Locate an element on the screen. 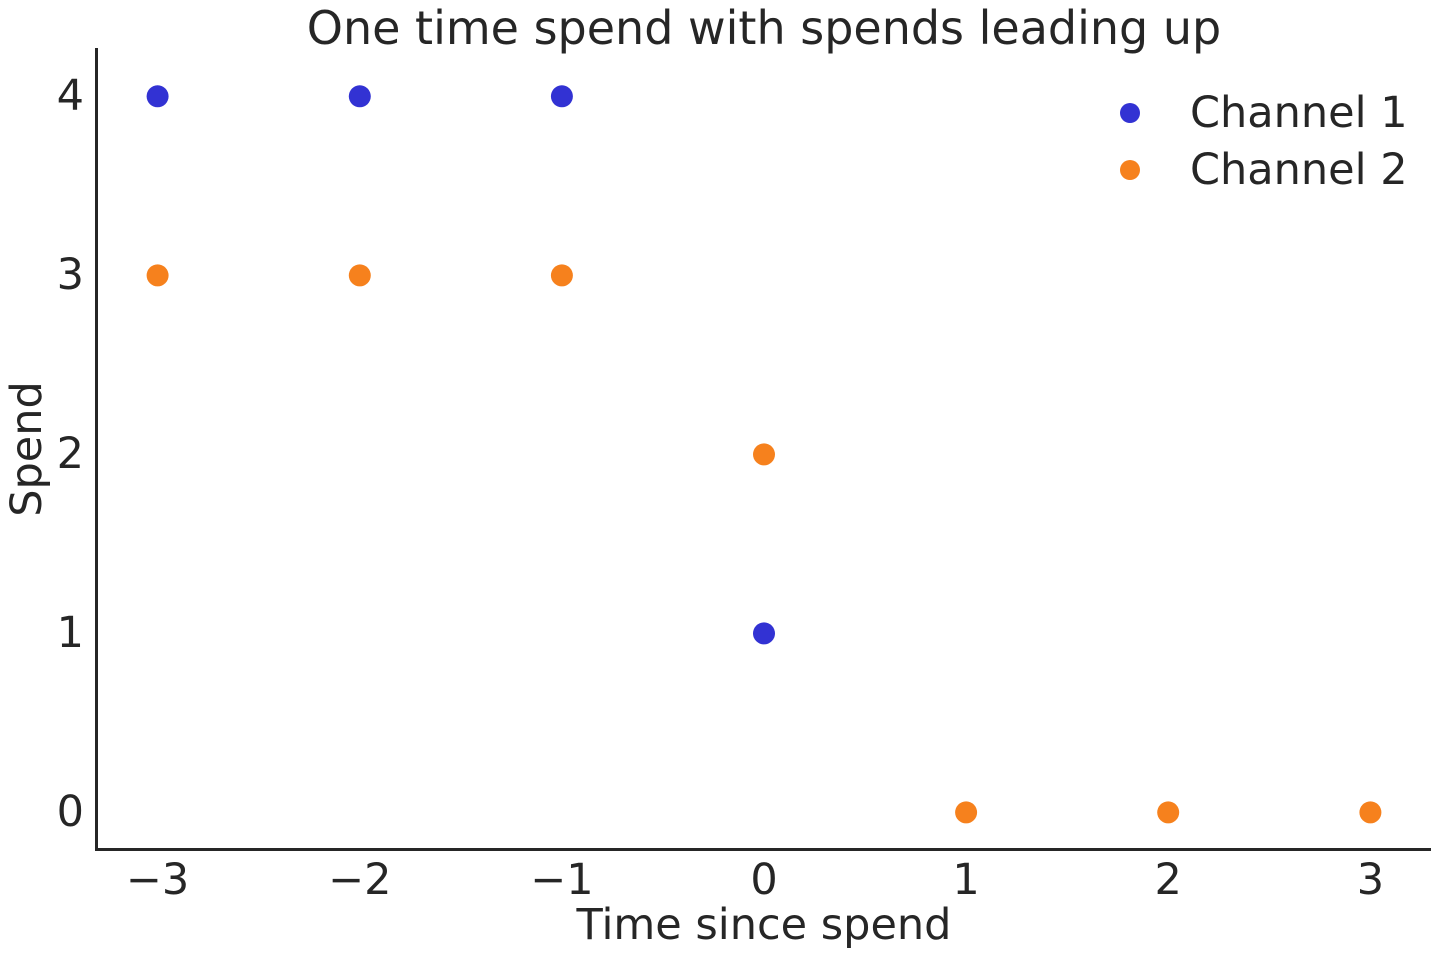 This screenshot has width=1440, height=960. y-tick-label: 3 is located at coordinates (70, 275).